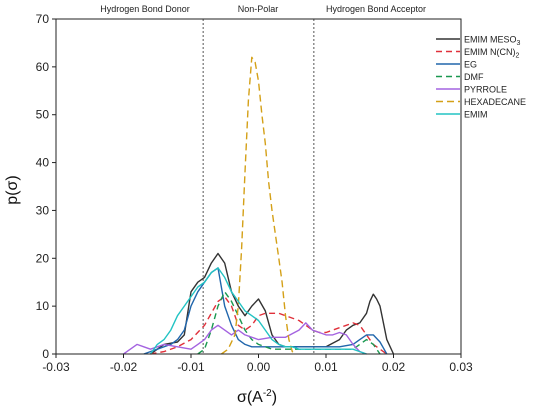 The image size is (550, 412). Describe the element at coordinates (394, 367) in the screenshot. I see `x-tick-label: 0.02` at that location.